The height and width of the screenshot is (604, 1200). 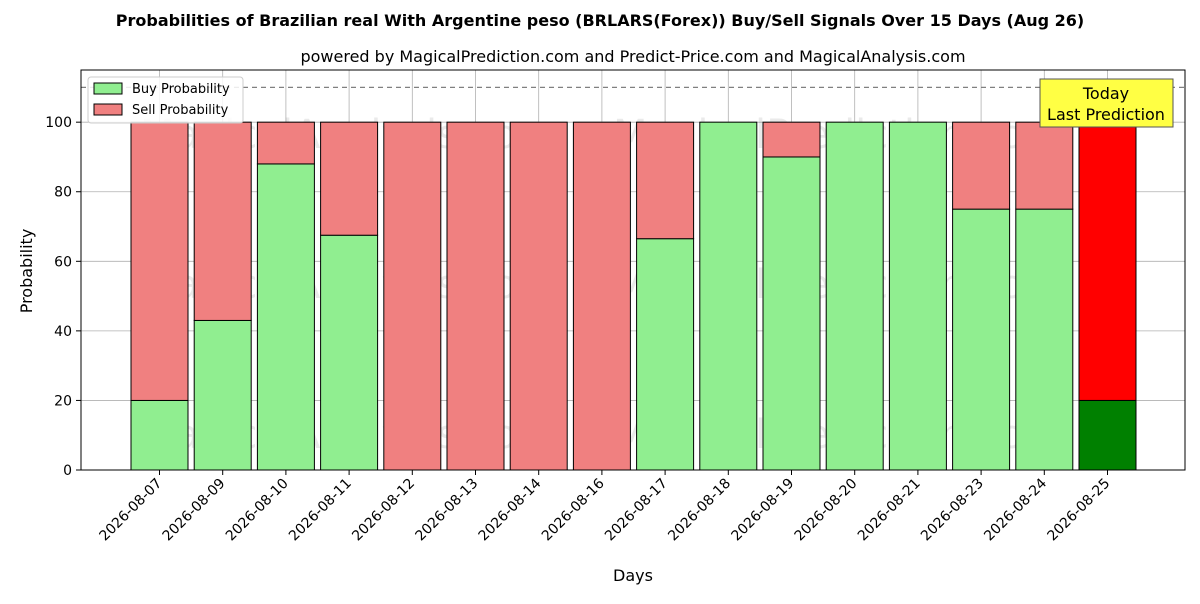 I want to click on today-annotation-box, so click(x=1106, y=103).